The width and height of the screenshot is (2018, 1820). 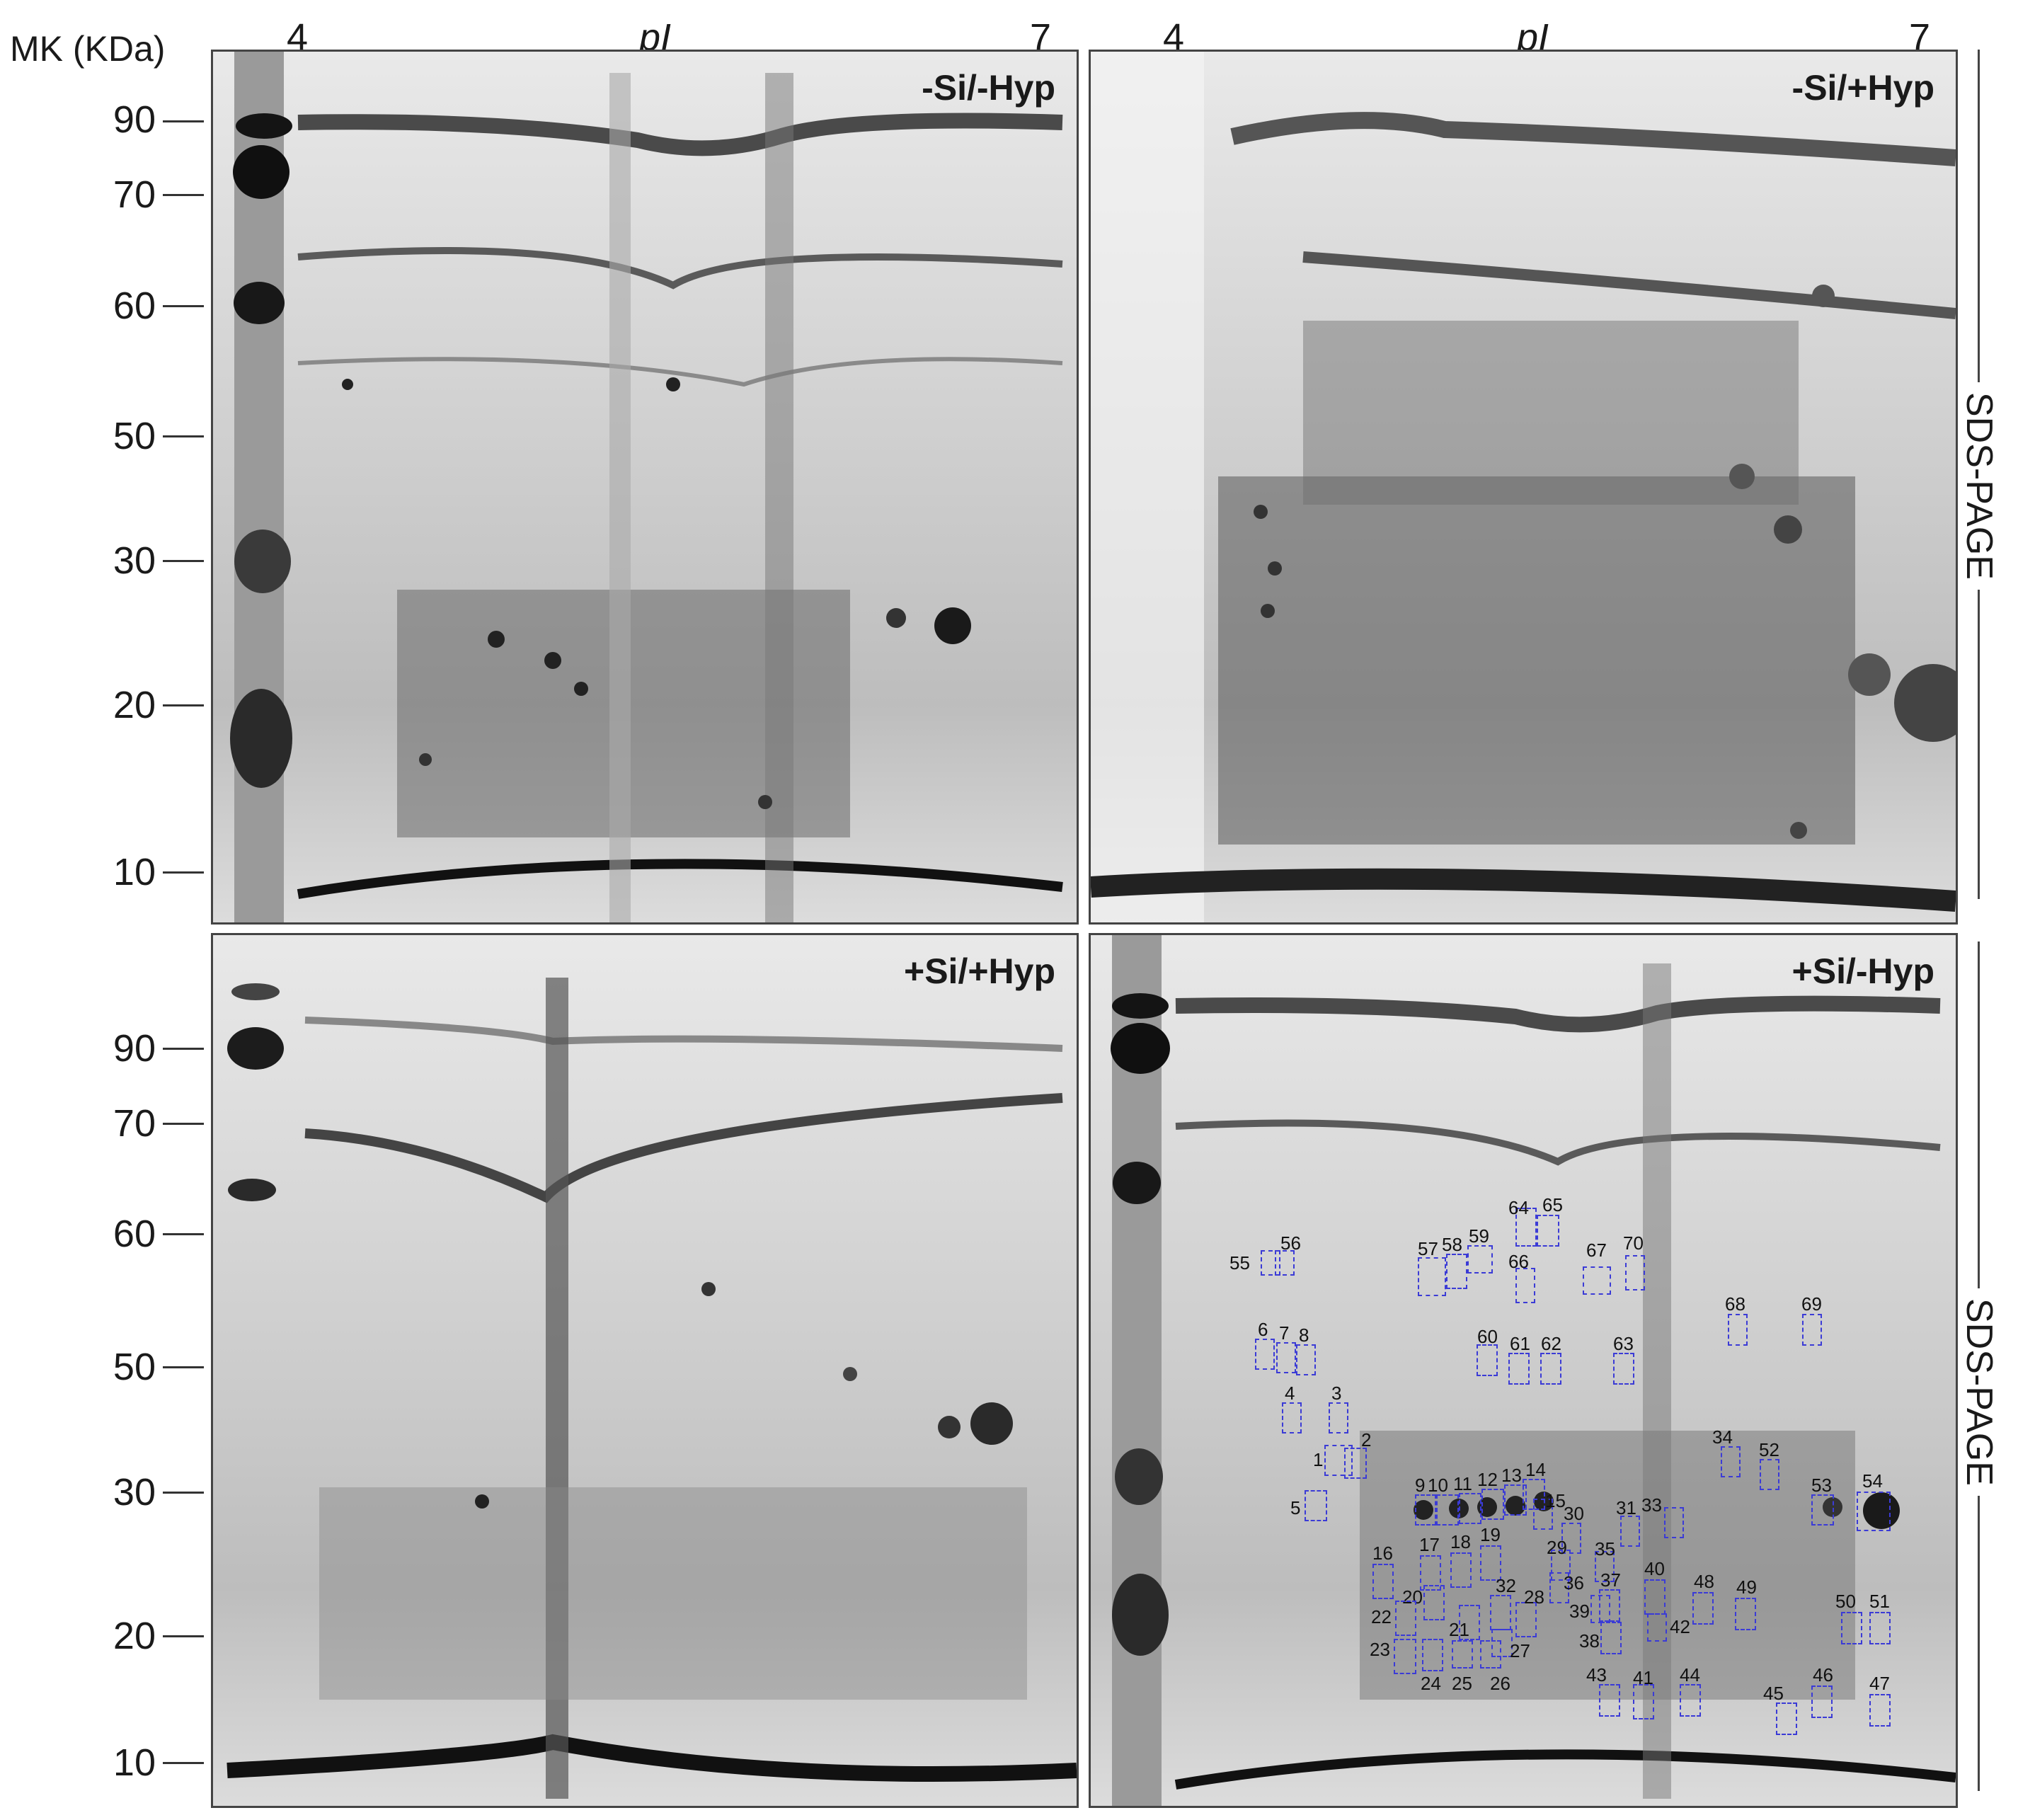 I want to click on spot-label-39: 39, so click(x=1579, y=1611).